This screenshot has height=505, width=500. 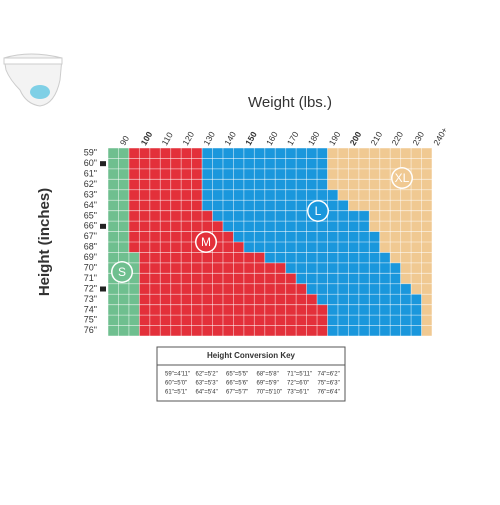 I want to click on weight-label: 190, so click(x=335, y=139).